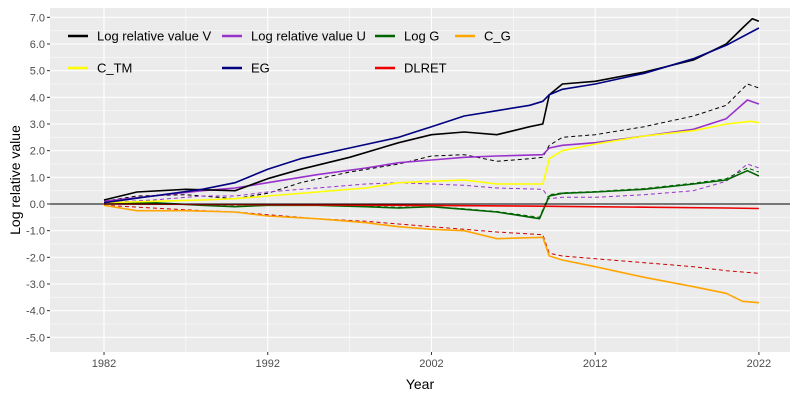 Image resolution: width=800 pixels, height=405 pixels. I want to click on y-tick-label: 3.0, so click(37, 125).